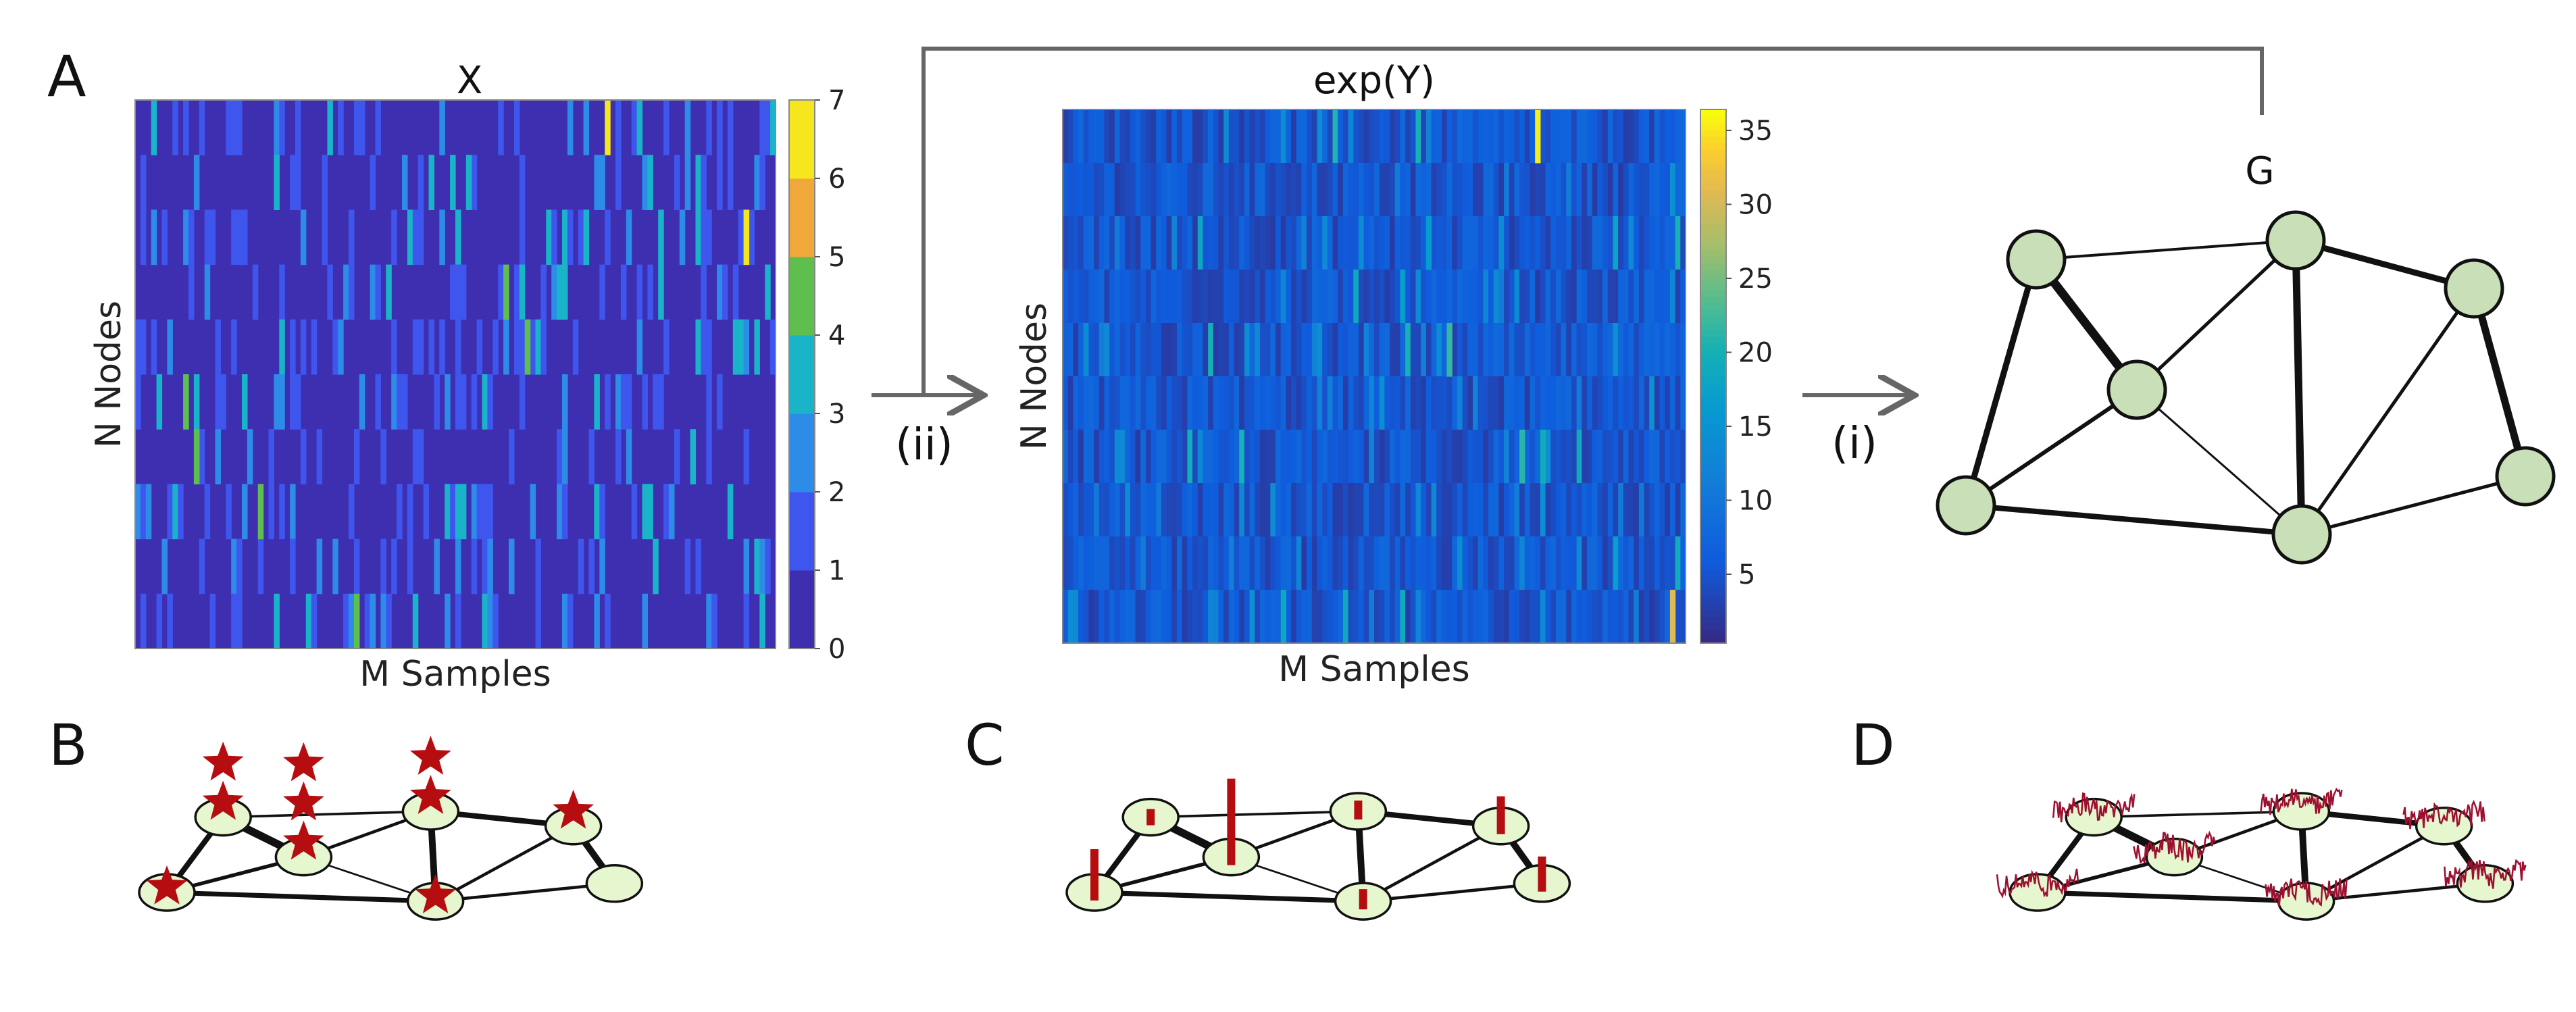  Describe the element at coordinates (303, 801) in the screenshot. I see `count-star-icon` at that location.